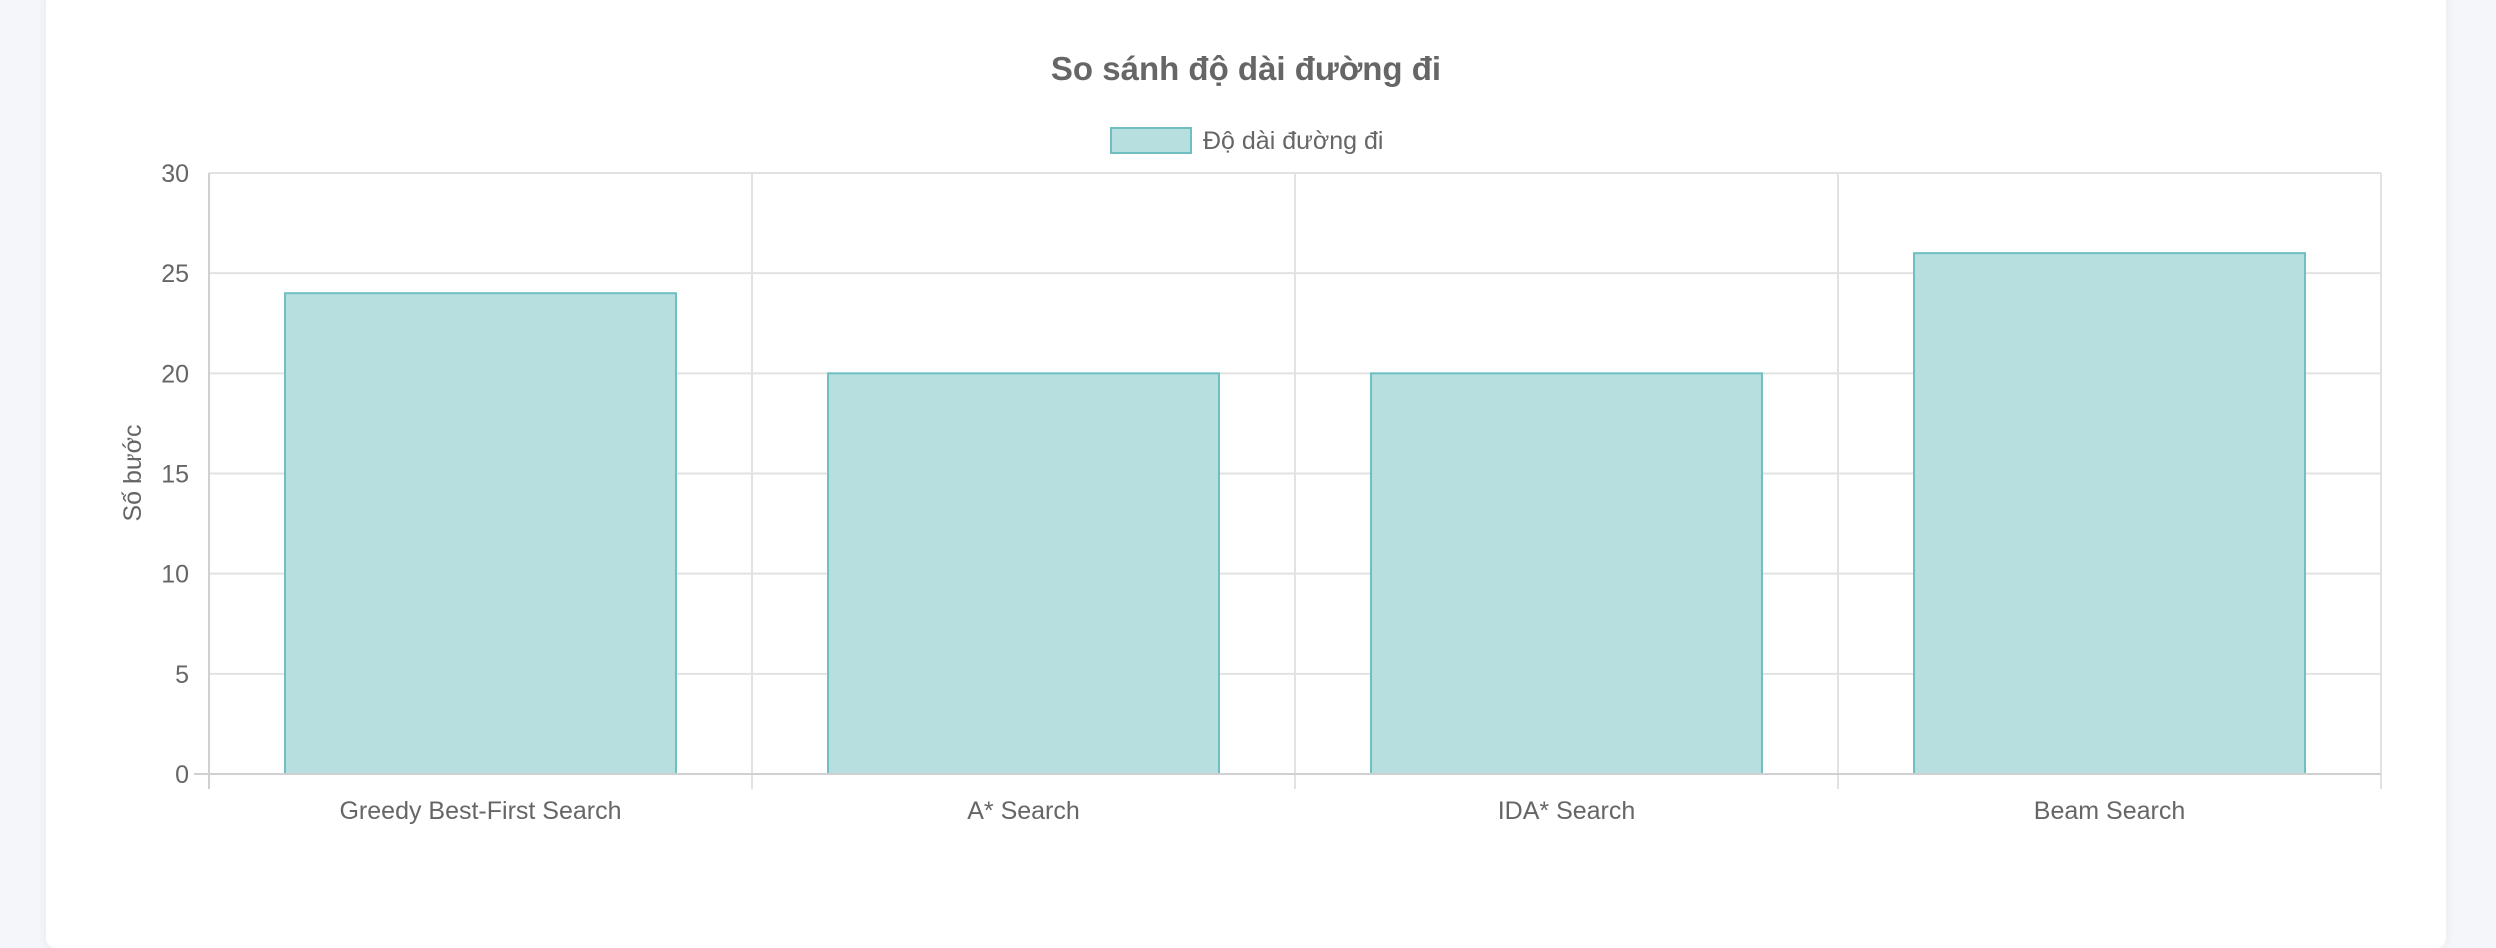 The height and width of the screenshot is (948, 2496). I want to click on bar-beam-search, so click(2109, 513).